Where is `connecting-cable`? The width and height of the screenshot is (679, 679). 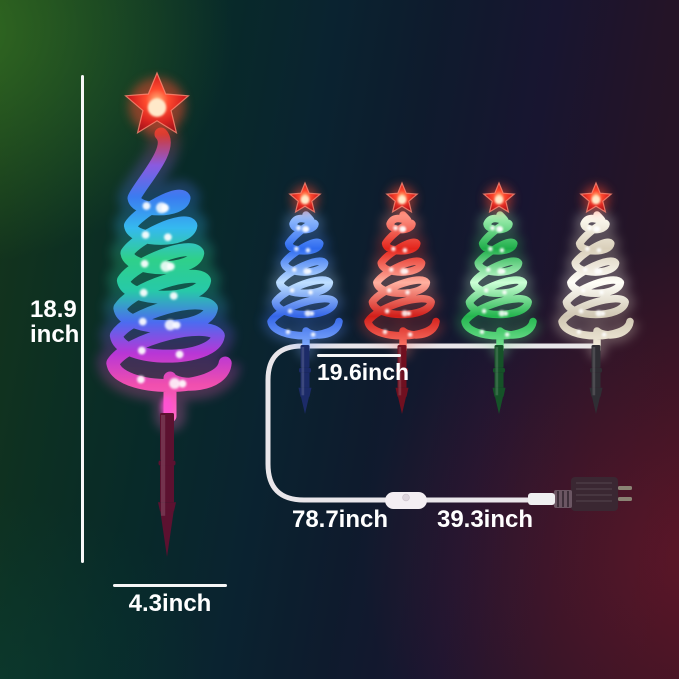 connecting-cable is located at coordinates (432, 423).